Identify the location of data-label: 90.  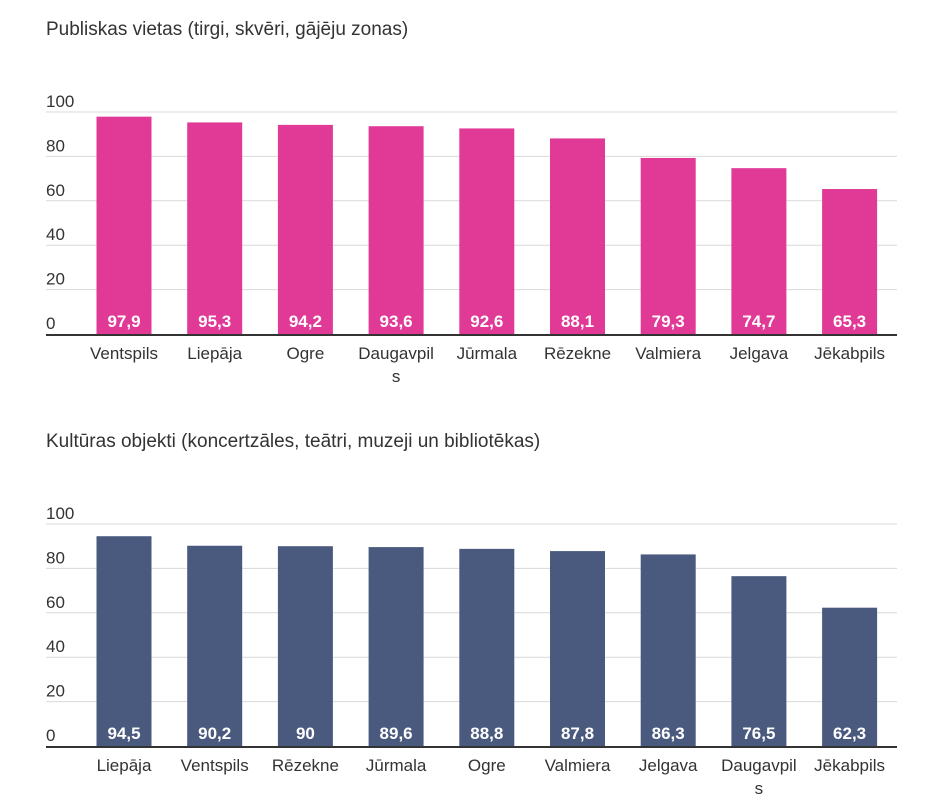
(305, 733).